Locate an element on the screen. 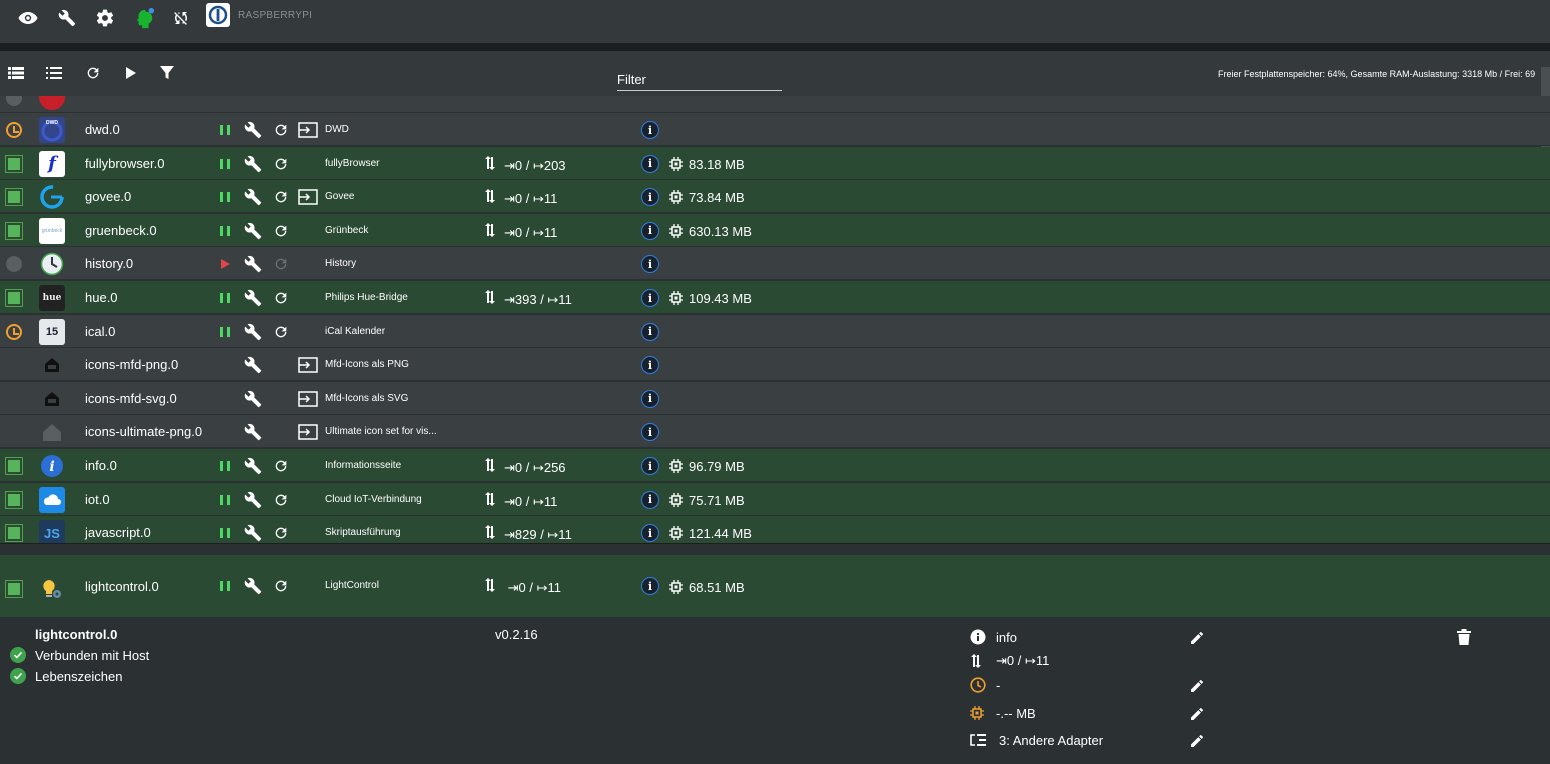 The height and width of the screenshot is (764, 1550). eye-icon is located at coordinates (28, 18).